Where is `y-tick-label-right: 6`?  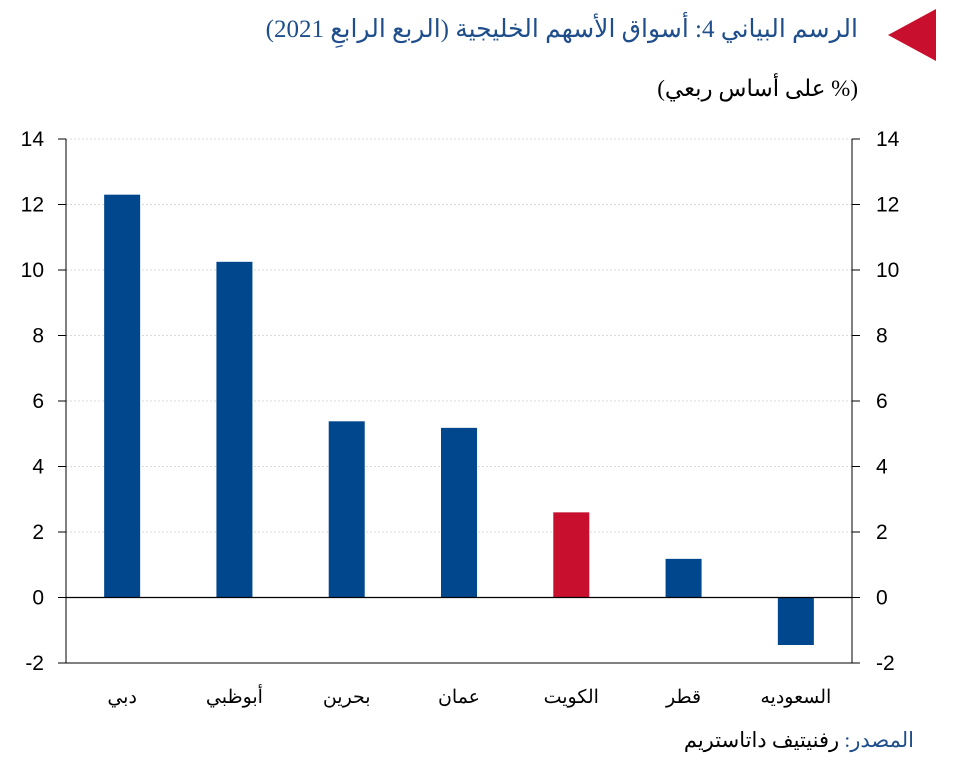 y-tick-label-right: 6 is located at coordinates (882, 401).